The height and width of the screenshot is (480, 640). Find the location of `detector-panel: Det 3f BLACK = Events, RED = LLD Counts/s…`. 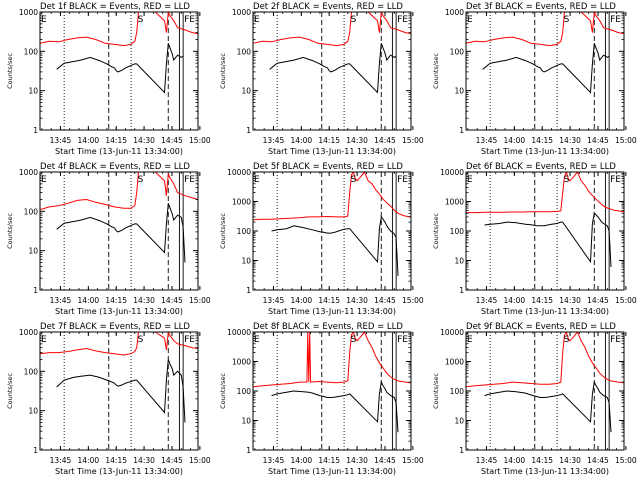

detector-panel: Det 3f BLACK = Events, RED = LLD Counts/s… is located at coordinates (534, 79).